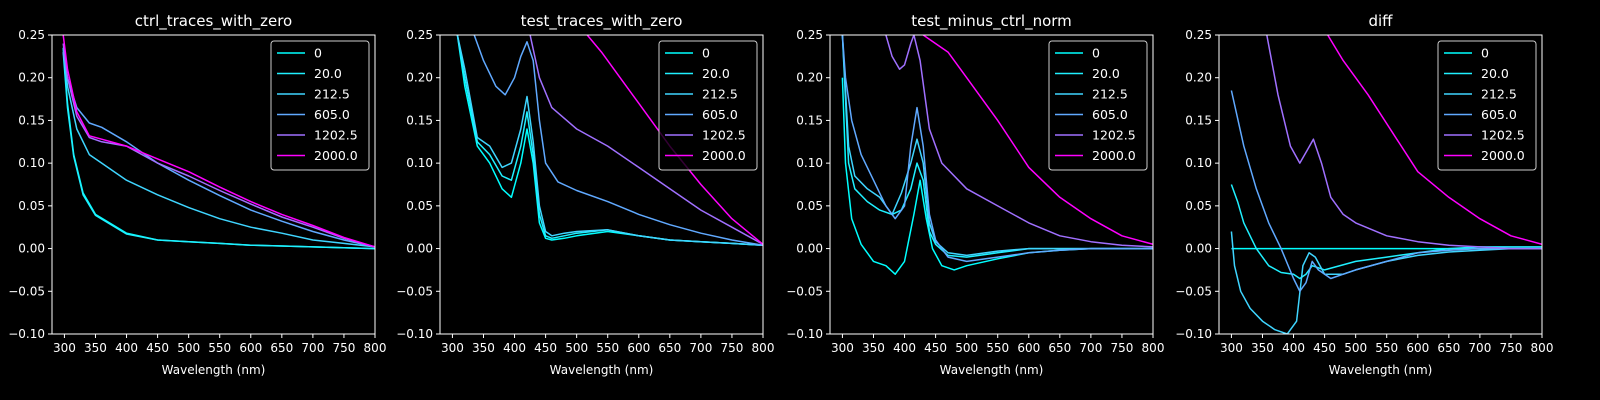  I want to click on x-tick-label: 450, so click(1324, 348).